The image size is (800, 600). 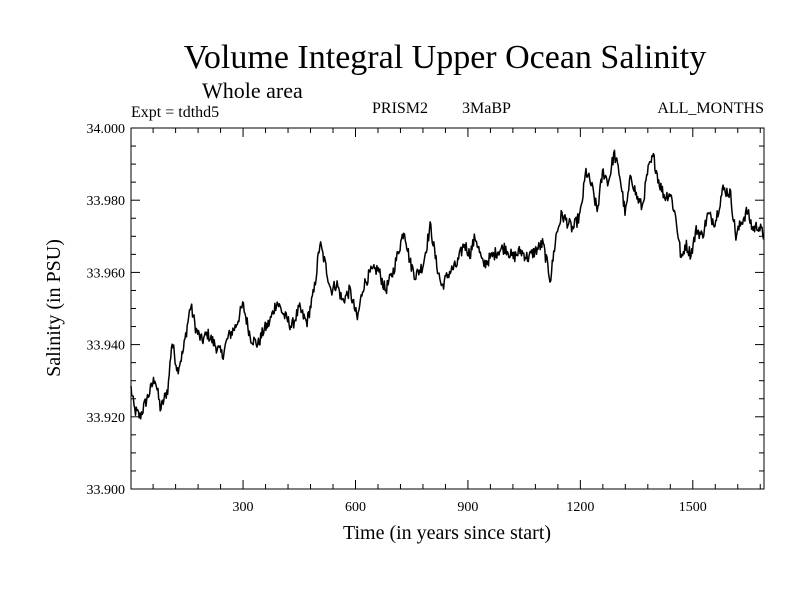 I want to click on y-tick-label: 33.940, so click(x=106, y=346).